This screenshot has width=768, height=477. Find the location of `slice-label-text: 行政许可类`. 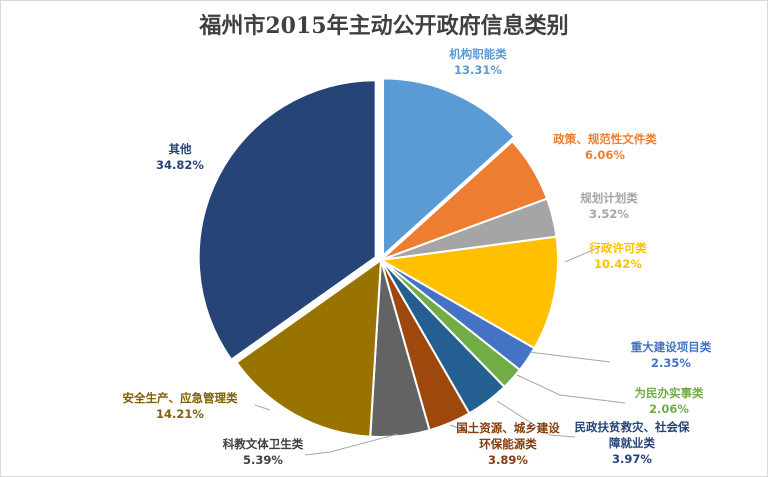

slice-label-text: 行政许可类 is located at coordinates (617, 248).